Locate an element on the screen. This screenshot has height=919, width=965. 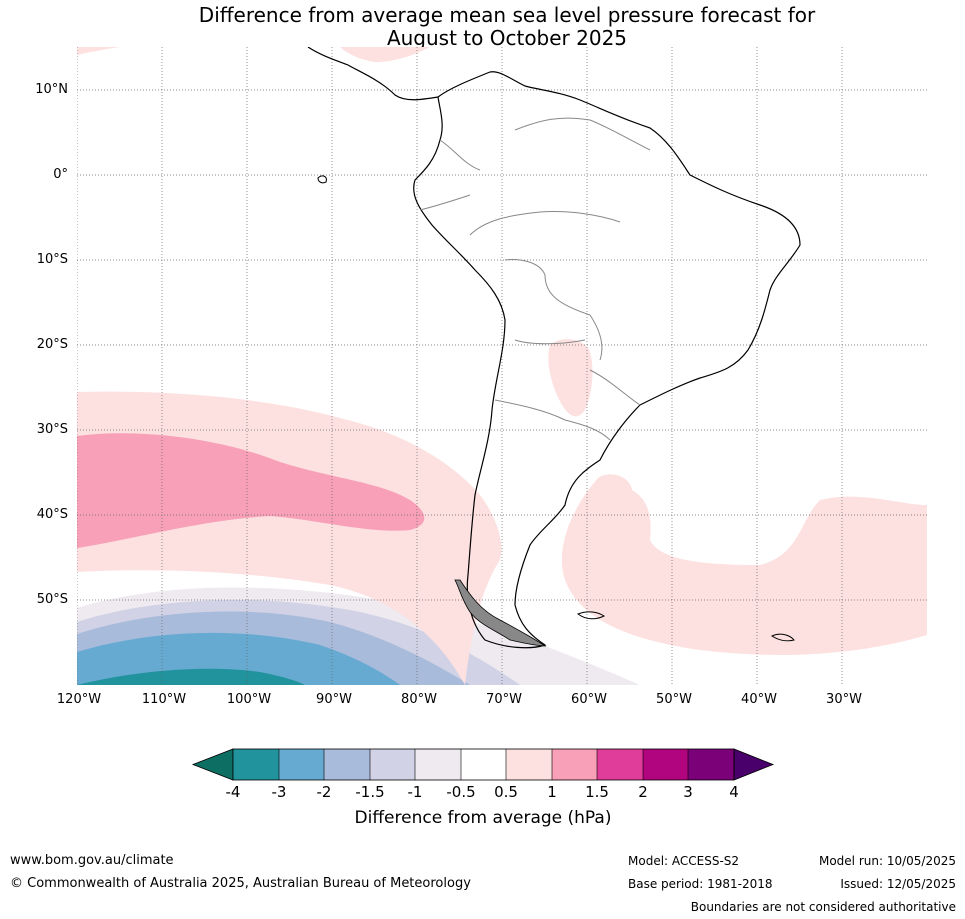
falkland-islands is located at coordinates (590, 615).